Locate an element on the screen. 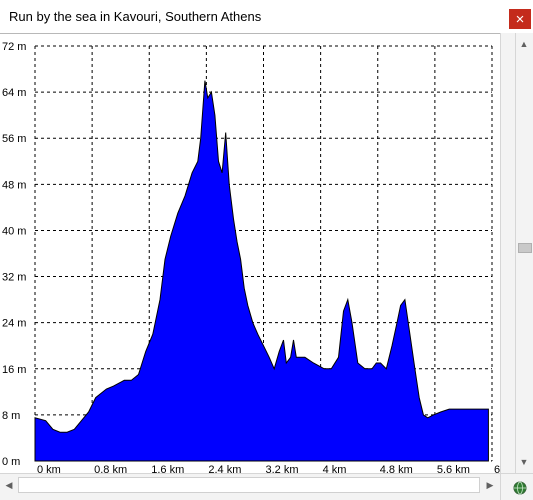 Image resolution: width=533 pixels, height=500 pixels. horizontal-scrollbar: ◀ ▶ is located at coordinates (250, 486).